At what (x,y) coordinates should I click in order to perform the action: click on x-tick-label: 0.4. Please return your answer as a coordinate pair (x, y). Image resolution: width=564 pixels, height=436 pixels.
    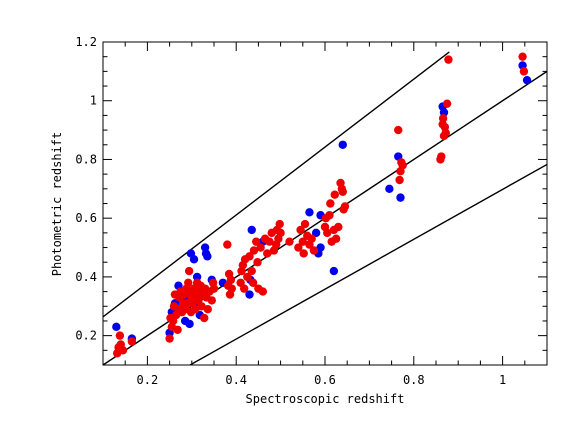
    Looking at the image, I should click on (236, 380).